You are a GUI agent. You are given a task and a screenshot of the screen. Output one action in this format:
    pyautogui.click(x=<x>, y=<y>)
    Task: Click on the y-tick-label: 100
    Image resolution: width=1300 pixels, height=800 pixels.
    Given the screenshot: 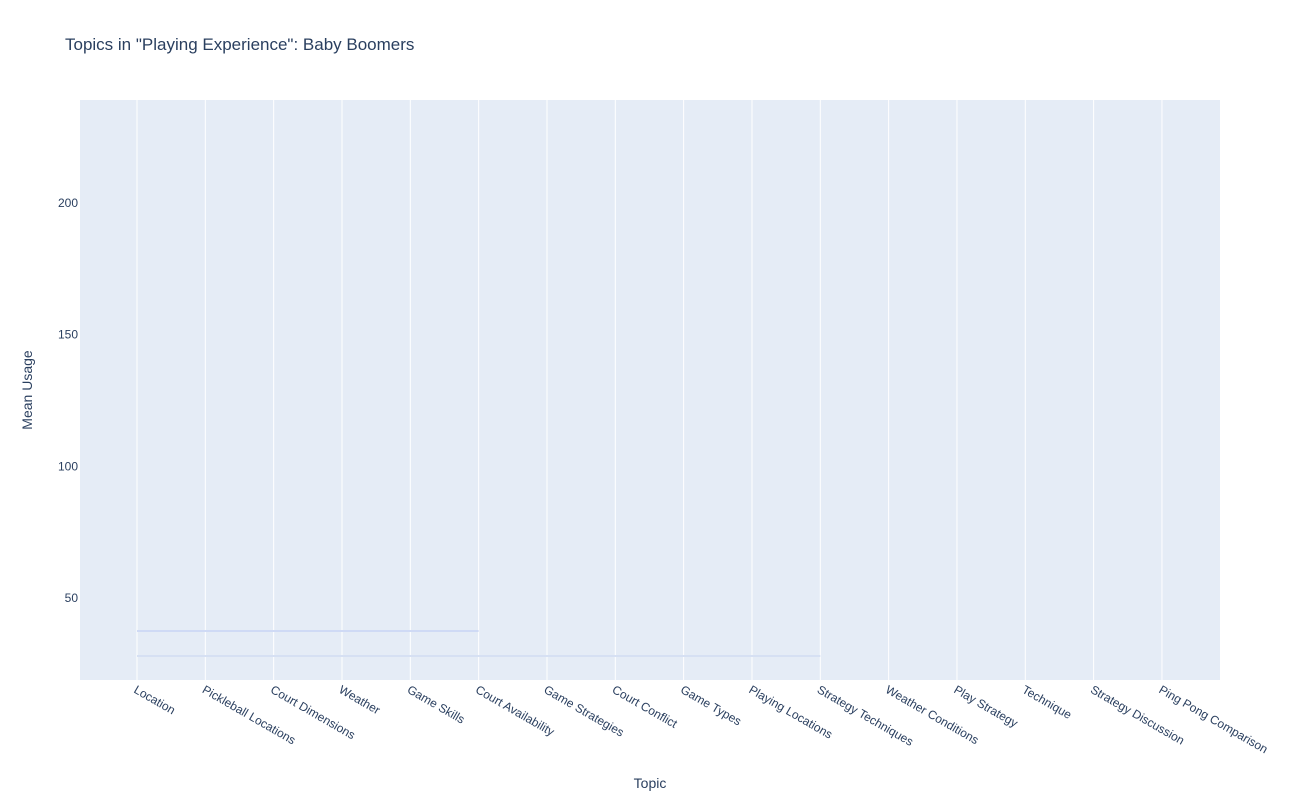 What is the action you would take?
    pyautogui.click(x=68, y=466)
    